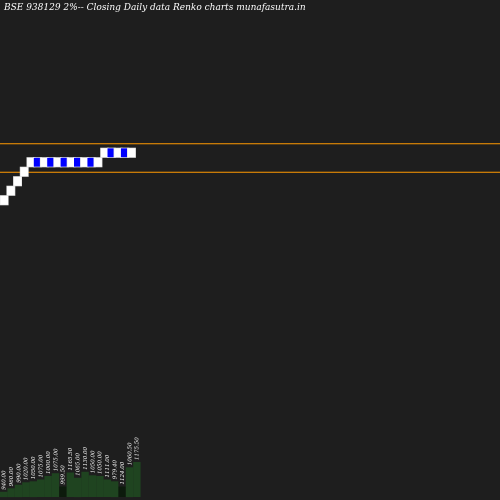 This screenshot has width=500, height=500. I want to click on volume-label: 1111.00, so click(108, 465).